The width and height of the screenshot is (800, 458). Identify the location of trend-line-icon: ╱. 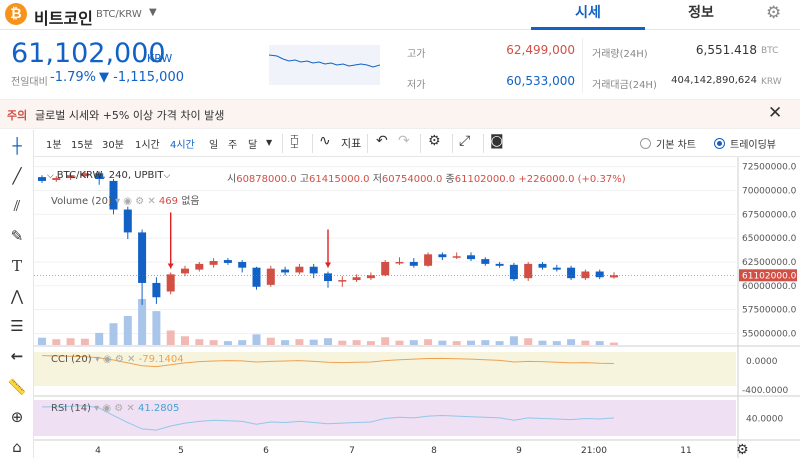
(17, 176).